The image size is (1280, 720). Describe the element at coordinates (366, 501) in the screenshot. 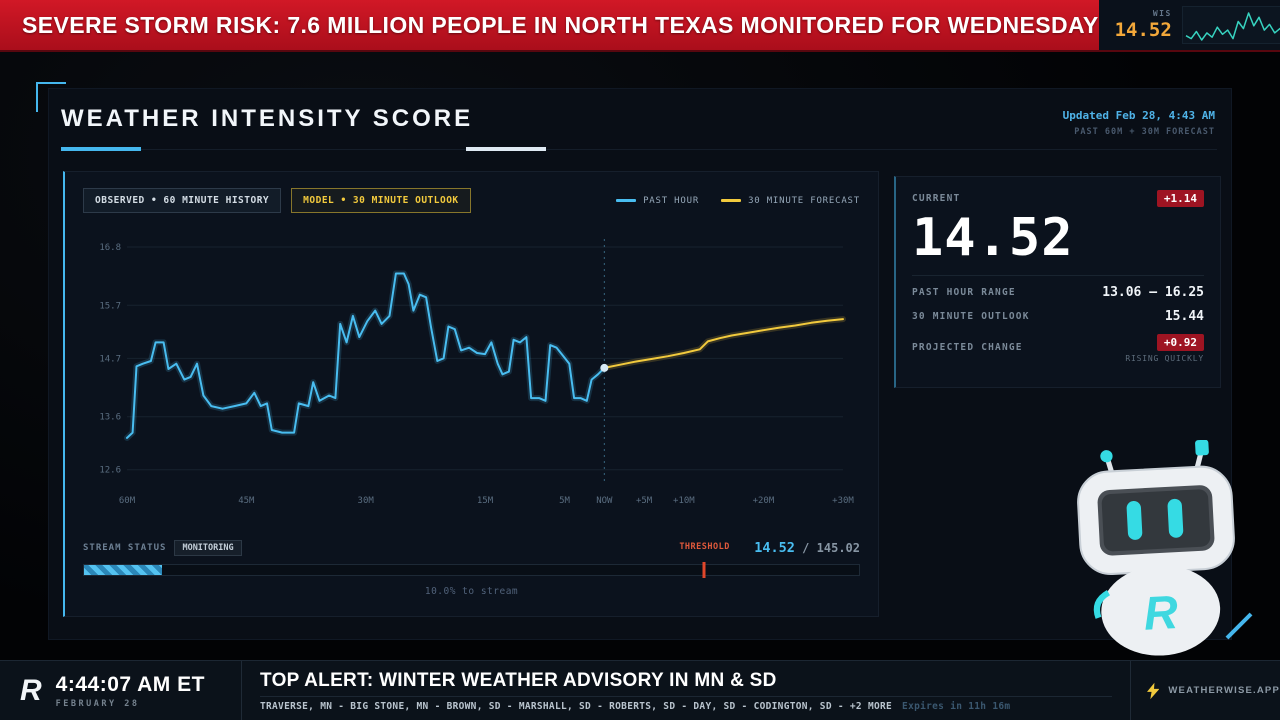

I see `svg-text: 30M` at that location.